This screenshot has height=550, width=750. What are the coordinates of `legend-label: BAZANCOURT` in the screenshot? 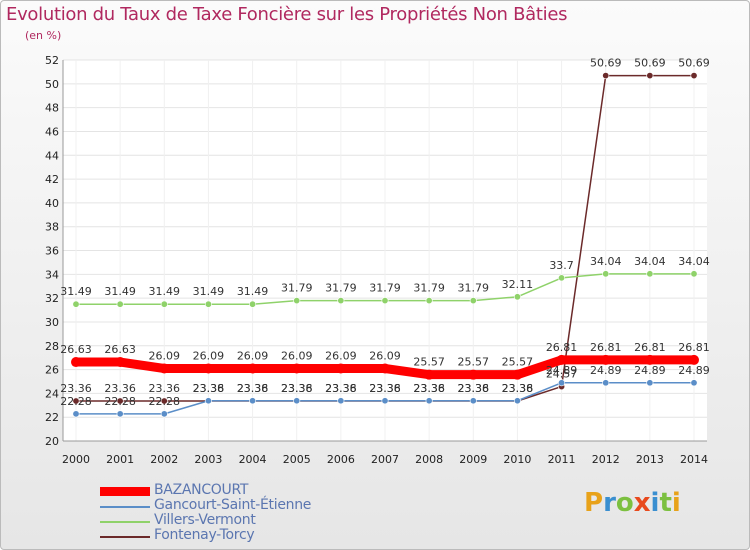 It's located at (201, 490).